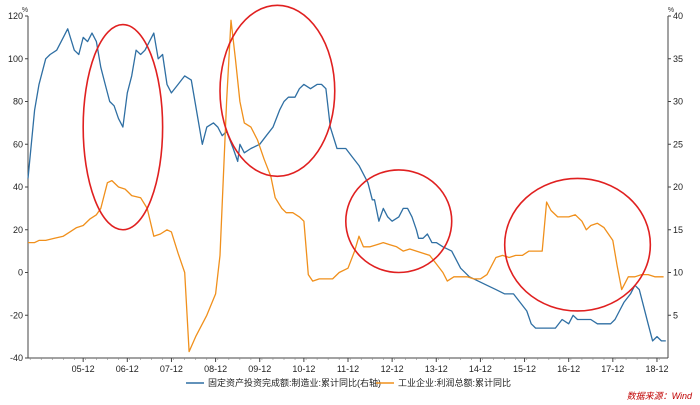 This screenshot has height=405, width=700. I want to click on left-tick-label: 80, so click(18, 102).